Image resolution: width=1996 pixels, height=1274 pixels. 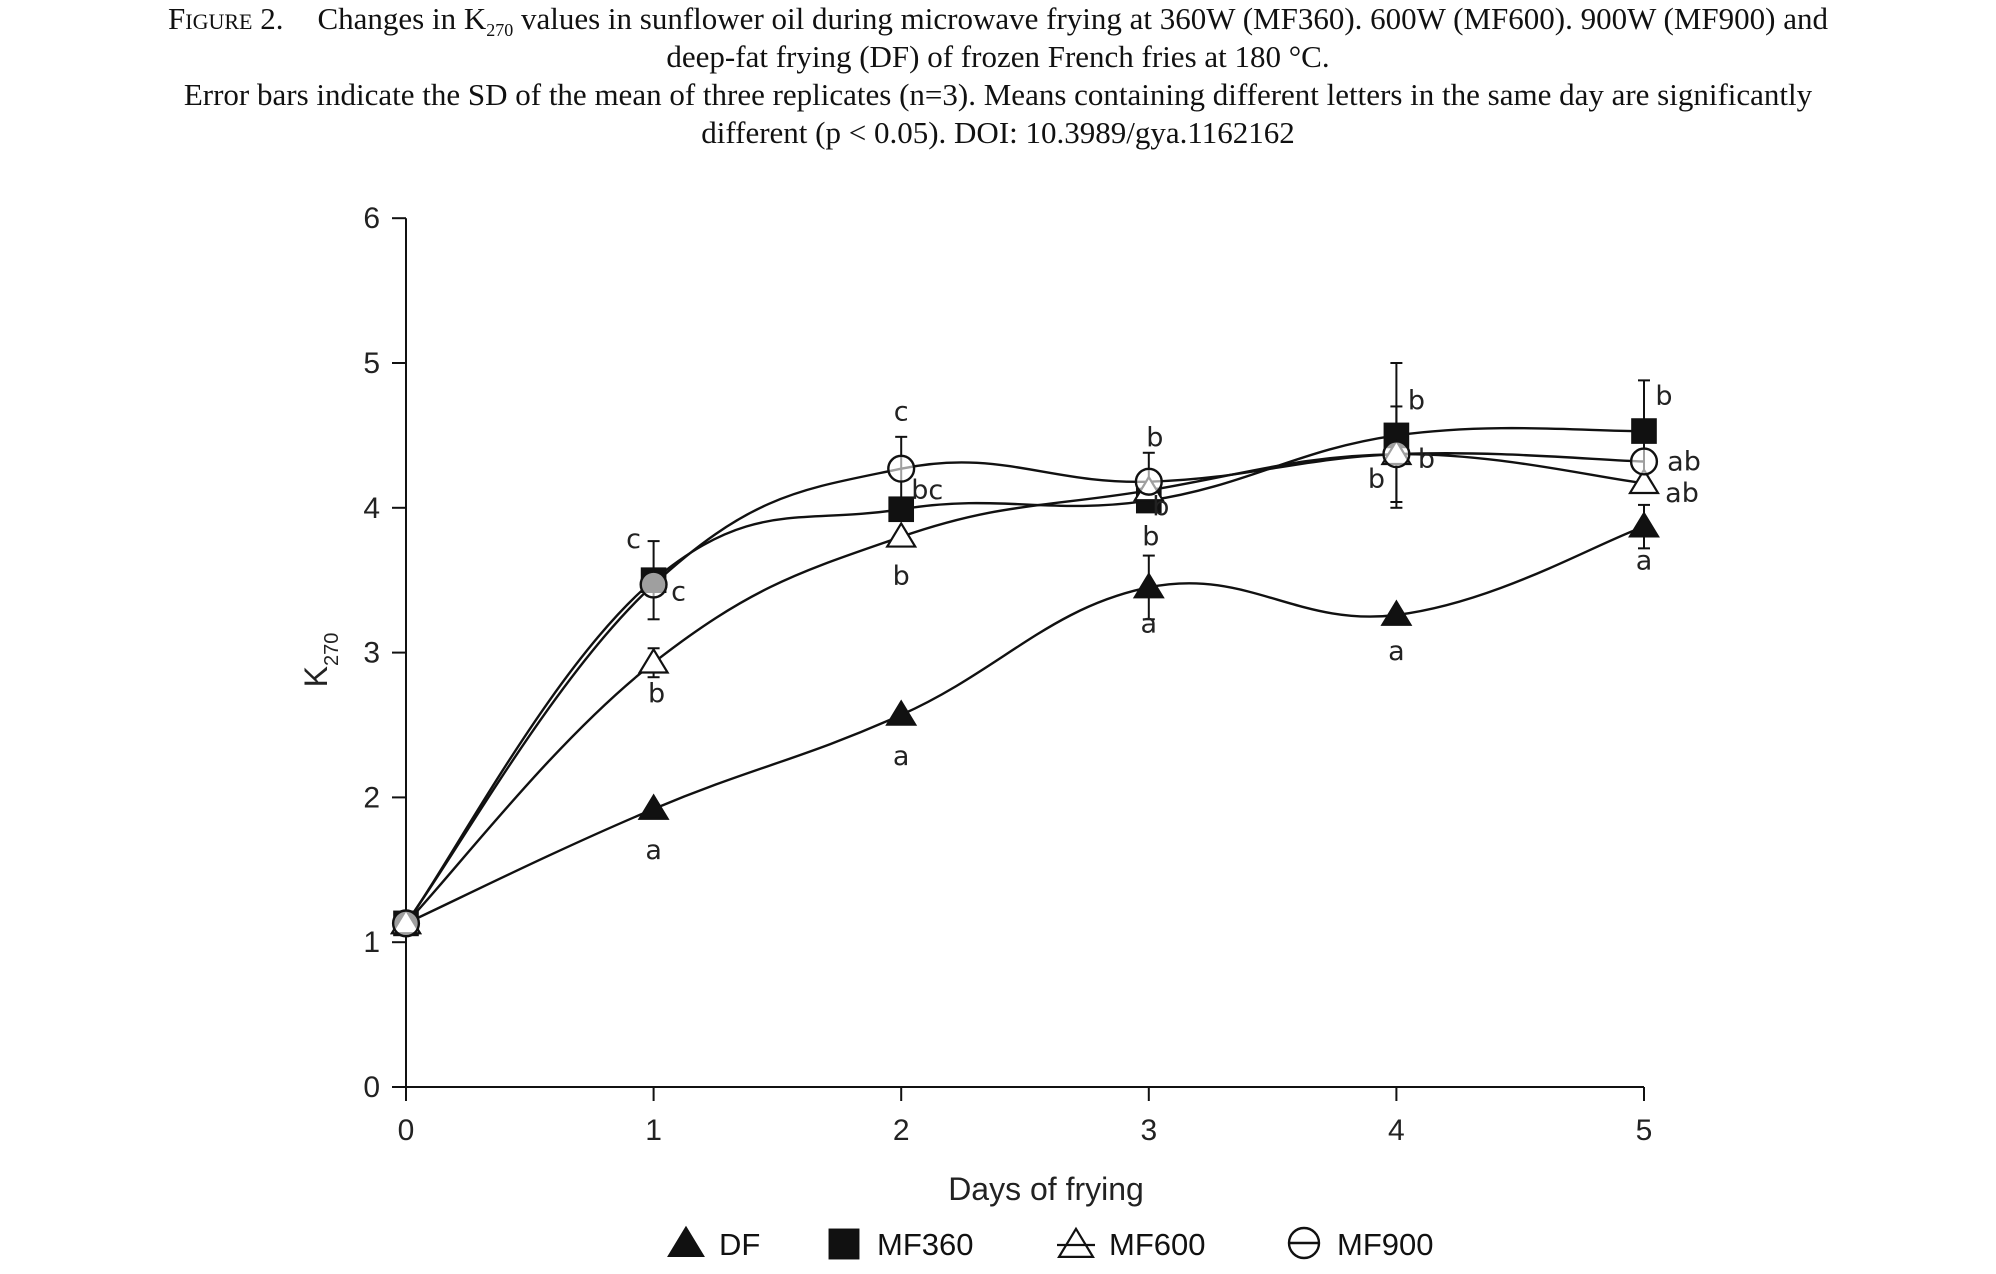 I want to click on x-tick-label: 0, so click(x=406, y=1130).